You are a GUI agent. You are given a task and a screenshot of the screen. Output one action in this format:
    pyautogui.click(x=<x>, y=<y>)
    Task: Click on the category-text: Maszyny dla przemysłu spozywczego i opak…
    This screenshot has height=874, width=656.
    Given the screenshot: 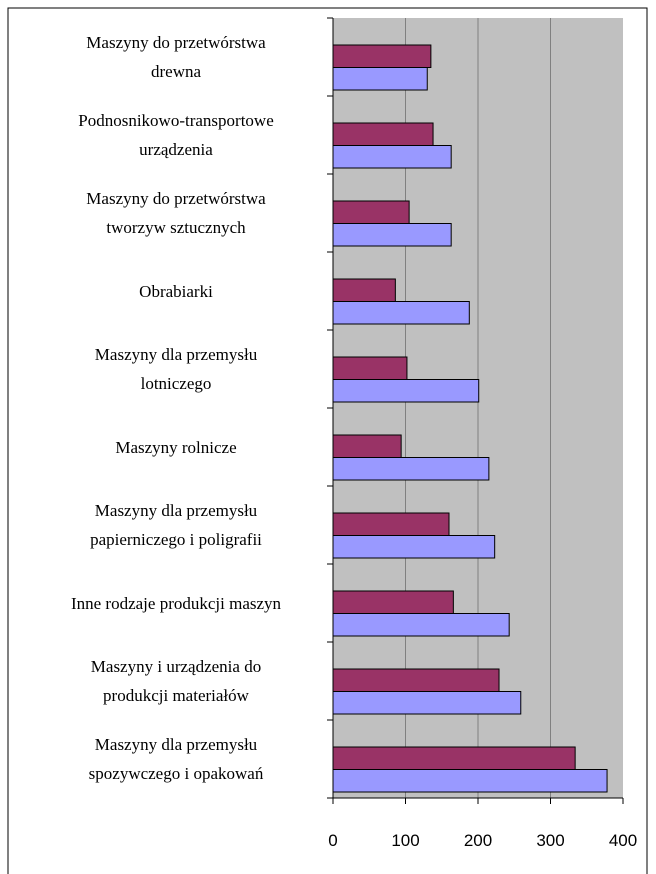 What is the action you would take?
    pyautogui.click(x=176, y=759)
    